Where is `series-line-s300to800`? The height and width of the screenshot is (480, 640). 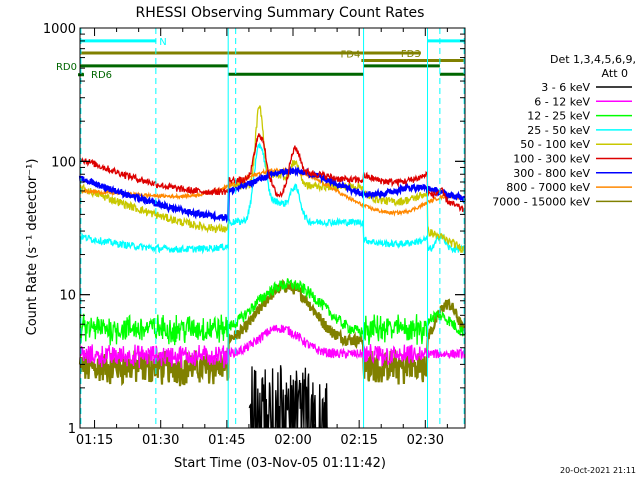
series-line-s300to800 is located at coordinates (272, 194).